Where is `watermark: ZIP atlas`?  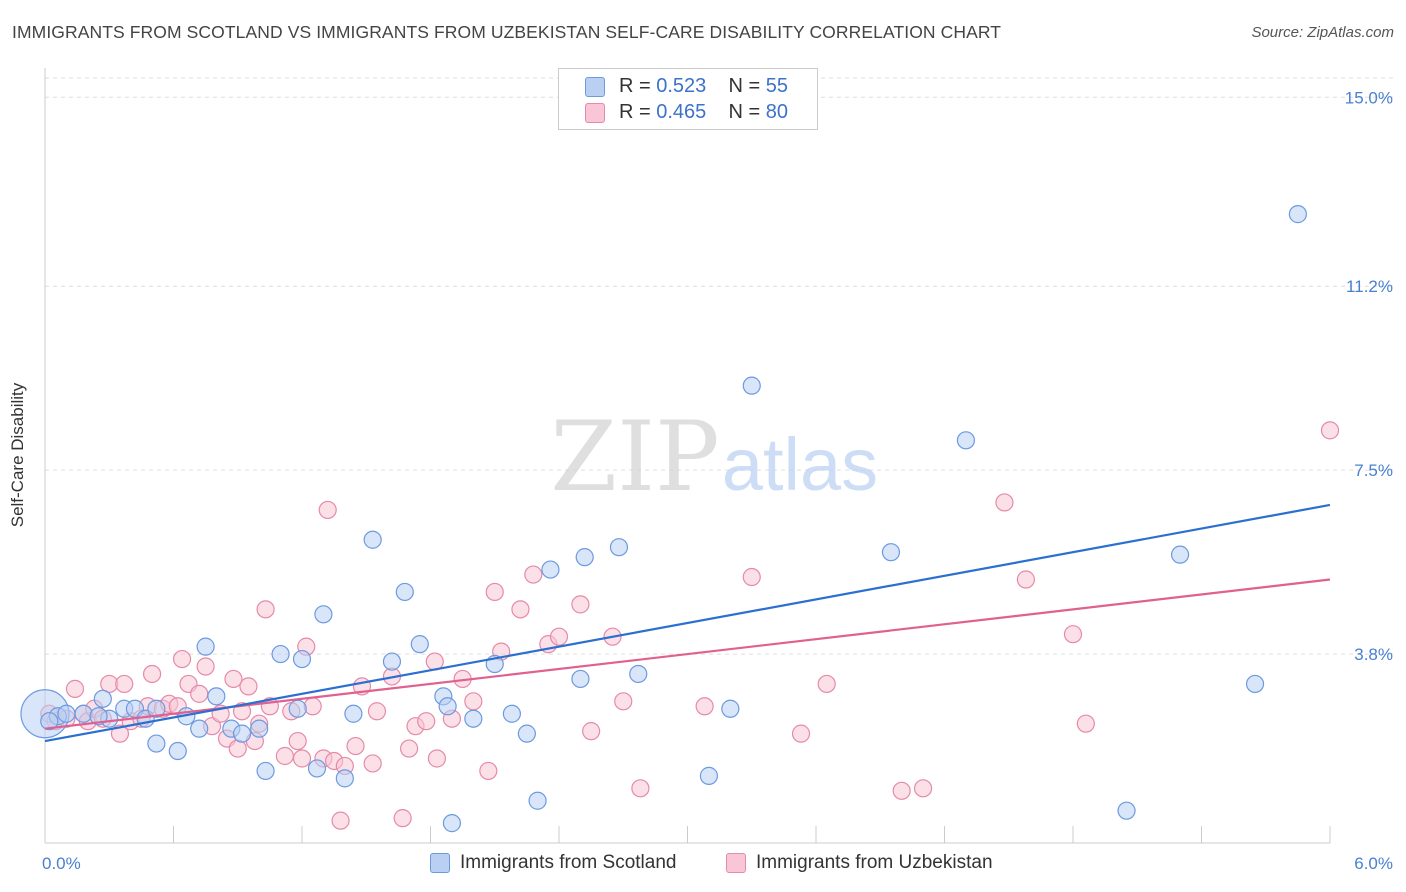
watermark: ZIP atlas is located at coordinates (714, 457).